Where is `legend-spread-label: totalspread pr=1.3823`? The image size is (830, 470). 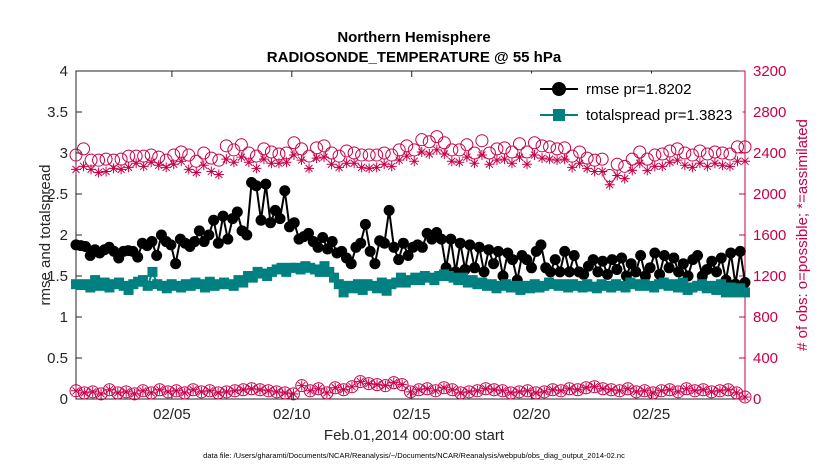
legend-spread-label: totalspread pr=1.3823 is located at coordinates (659, 115).